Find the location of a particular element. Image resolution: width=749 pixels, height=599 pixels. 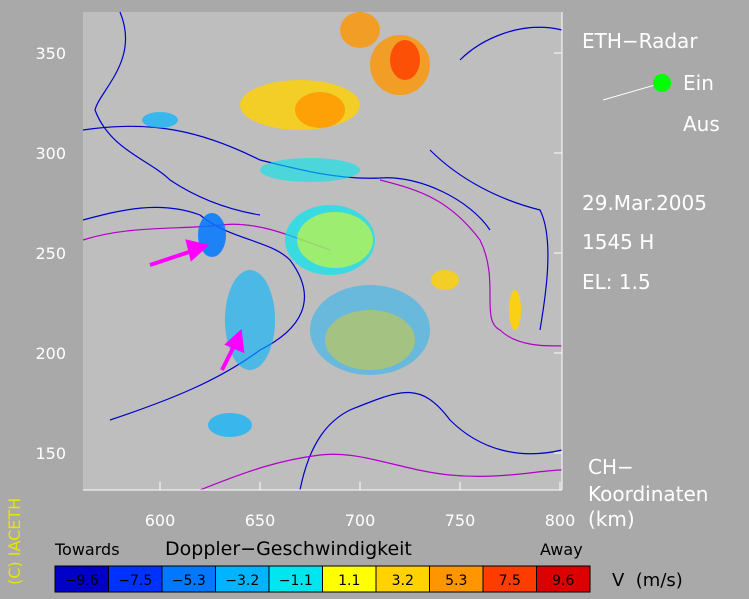

copyright: (C) IACETH is located at coordinates (14, 541).